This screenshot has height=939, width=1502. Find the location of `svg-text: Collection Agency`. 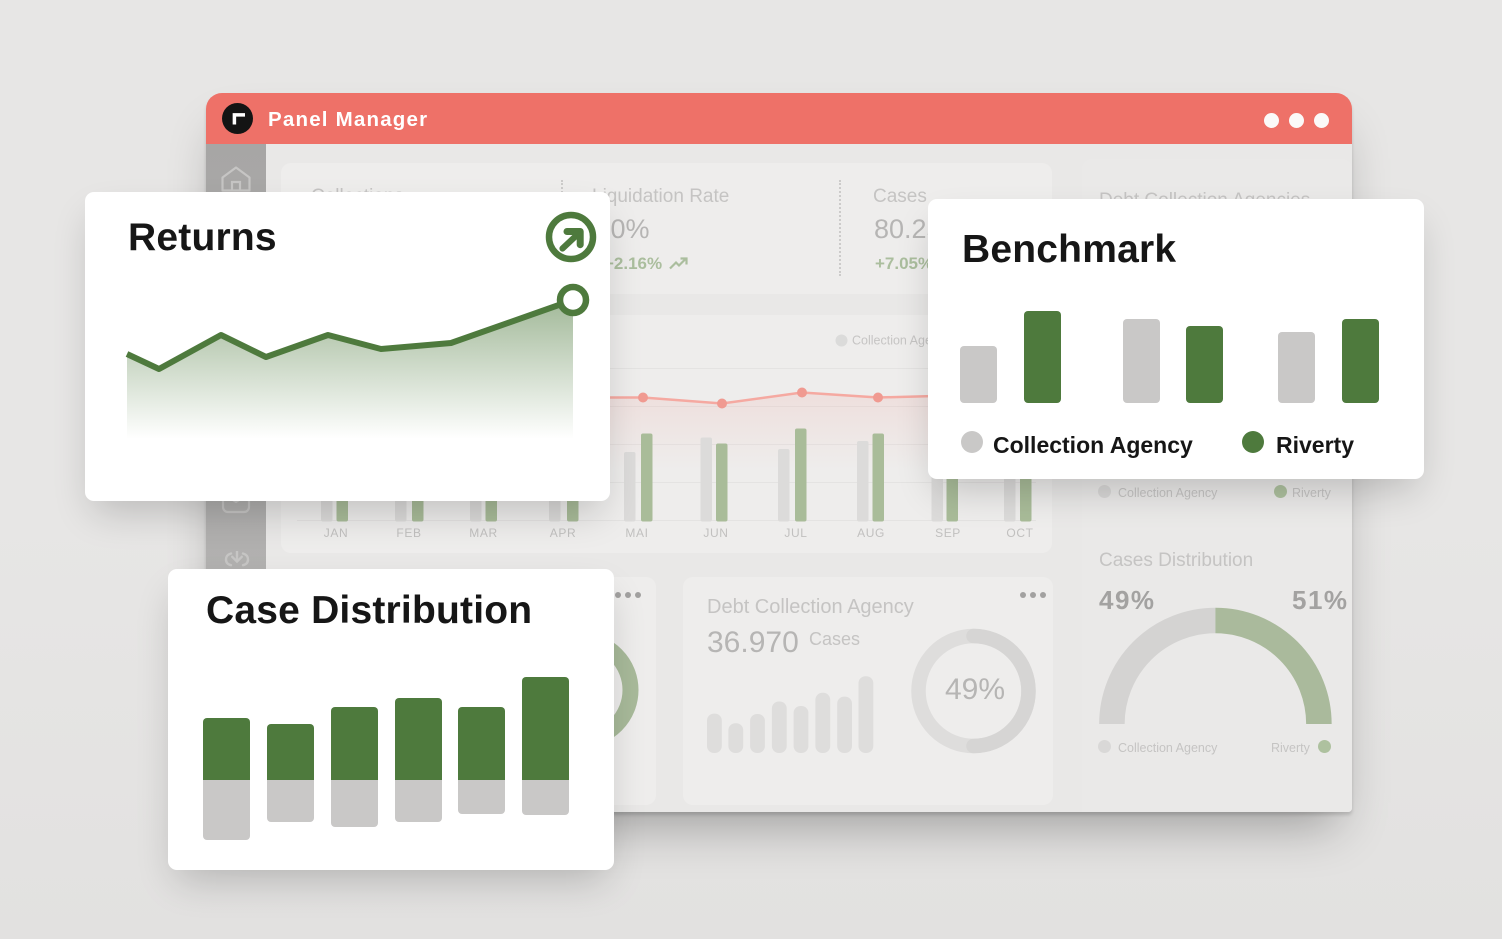

svg-text: Collection Agency is located at coordinates (902, 341).